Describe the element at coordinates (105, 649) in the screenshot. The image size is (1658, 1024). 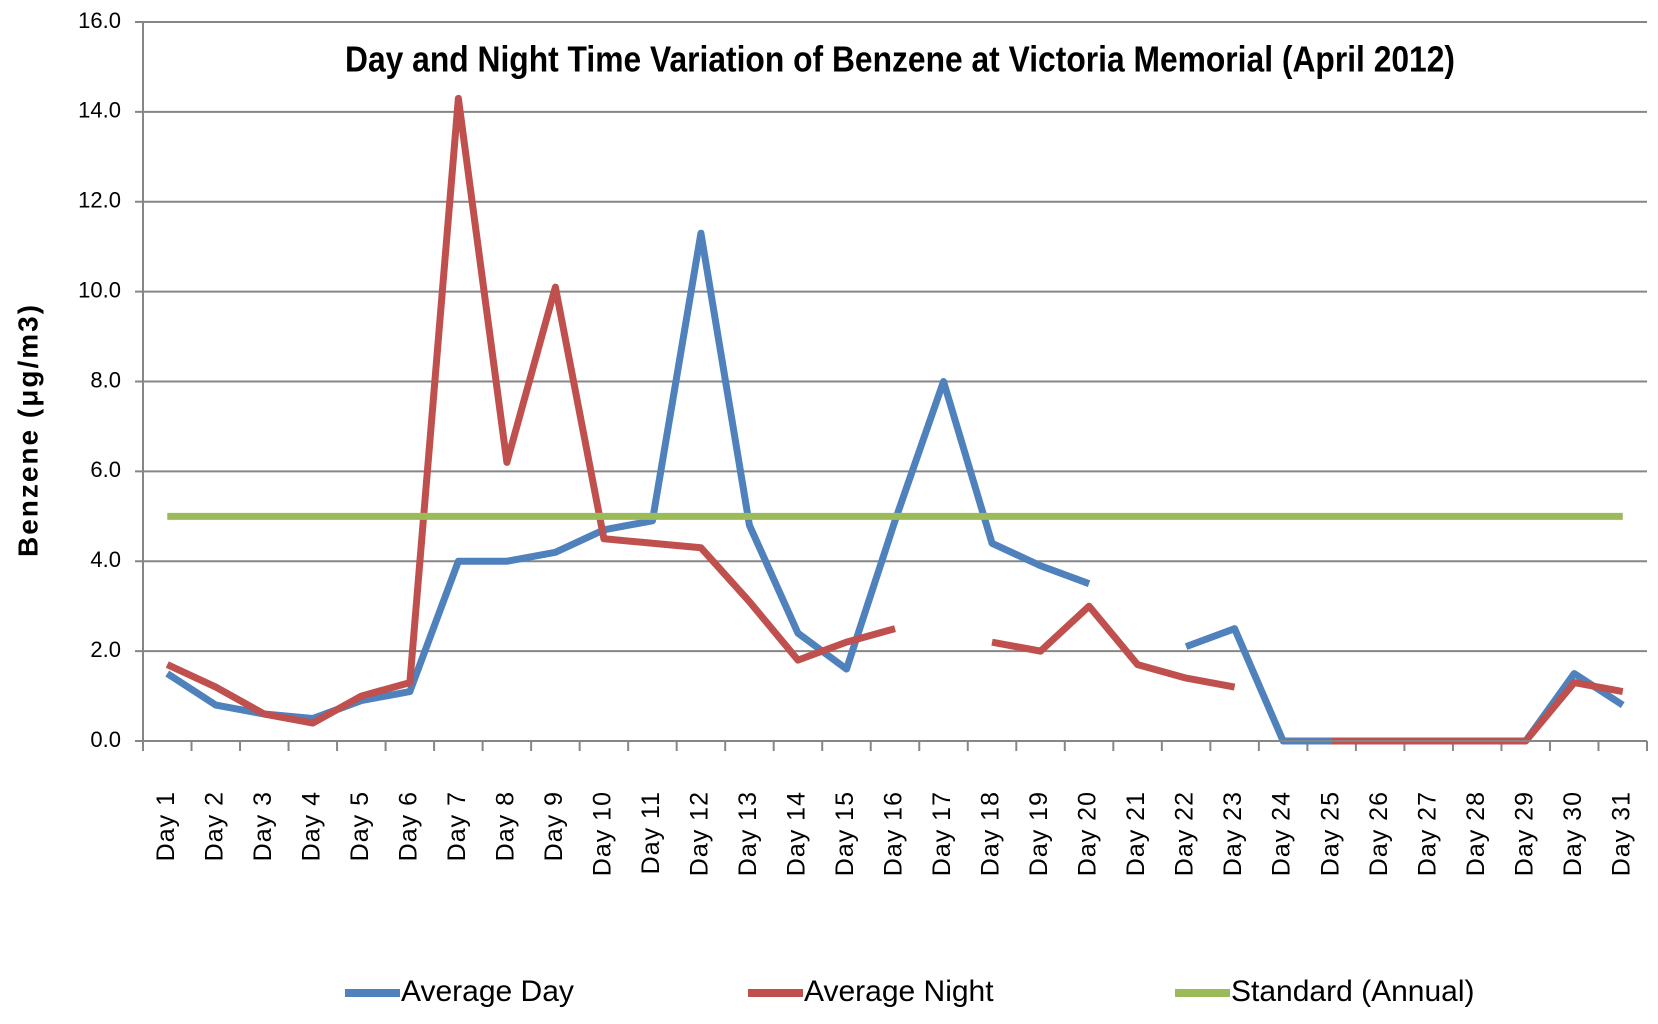
I see `y-tick-label: 2.0` at that location.